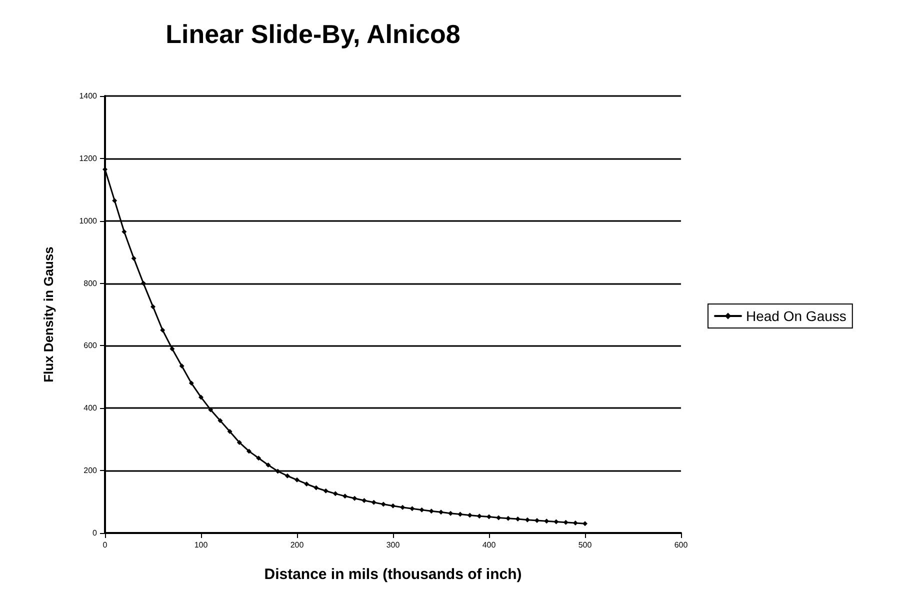 The height and width of the screenshot is (616, 903). I want to click on y-tick-label: 1200, so click(88, 158).